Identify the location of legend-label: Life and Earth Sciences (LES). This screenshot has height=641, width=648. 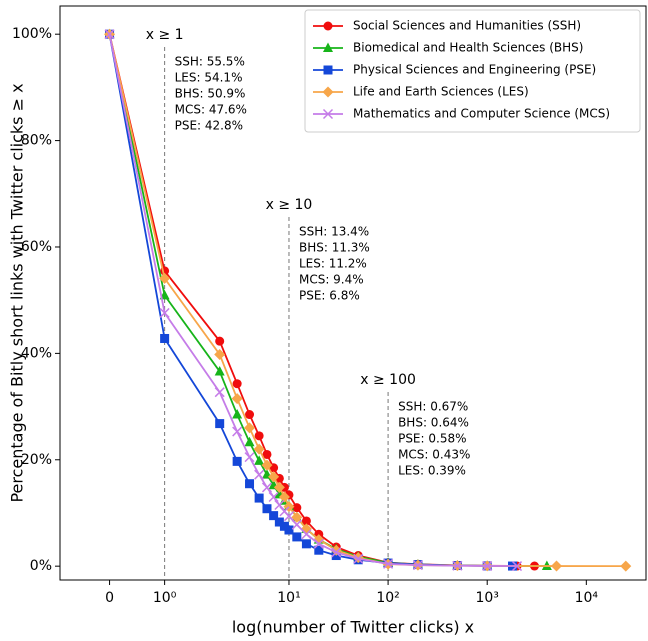
(441, 92).